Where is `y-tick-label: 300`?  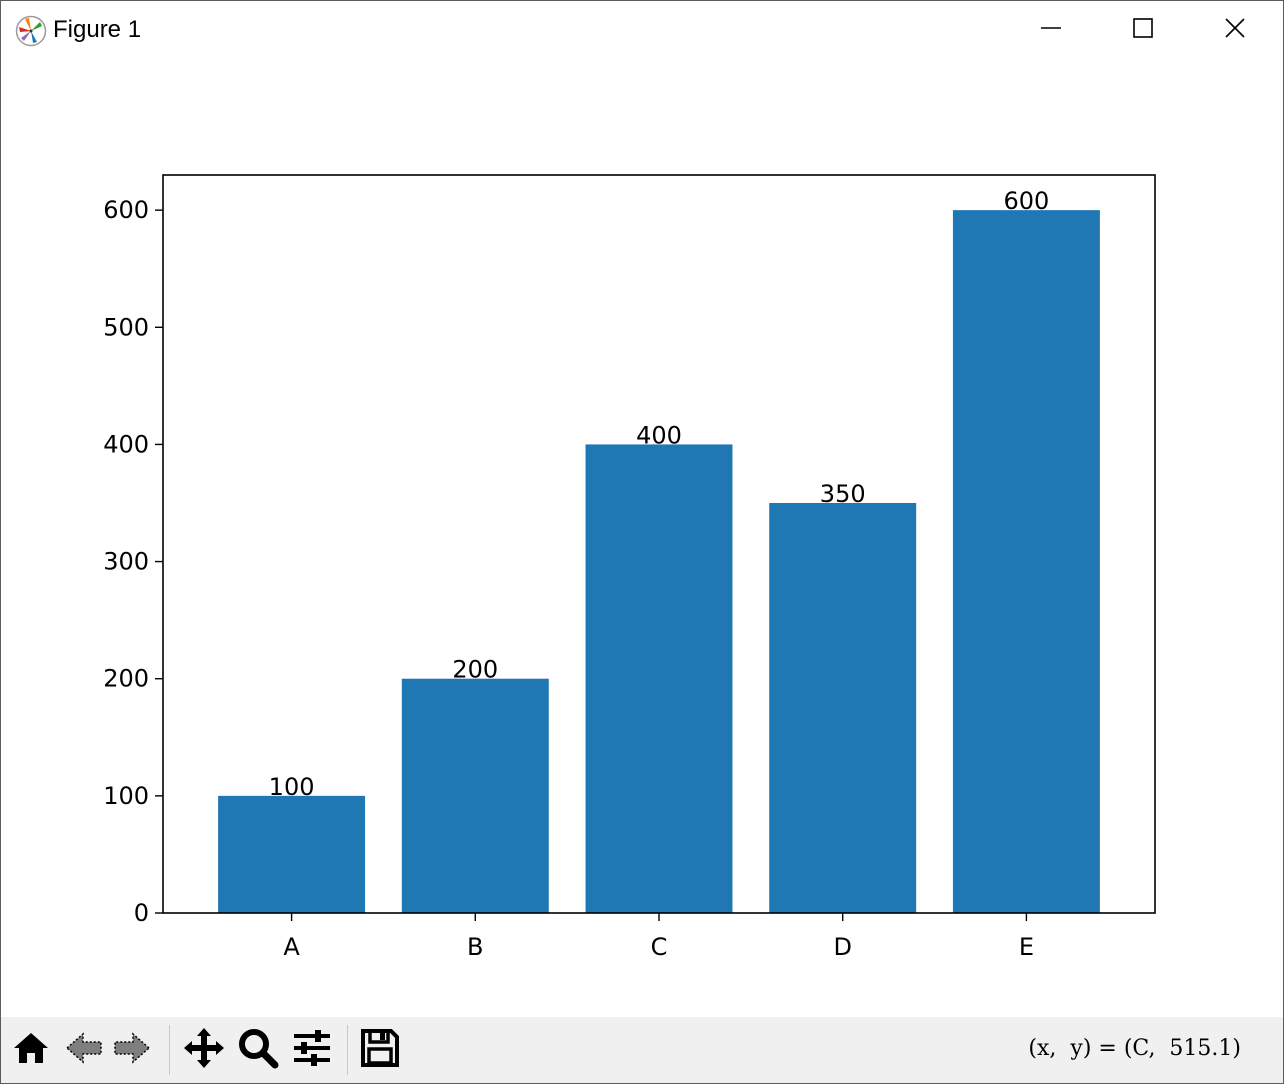
y-tick-label: 300 is located at coordinates (126, 562).